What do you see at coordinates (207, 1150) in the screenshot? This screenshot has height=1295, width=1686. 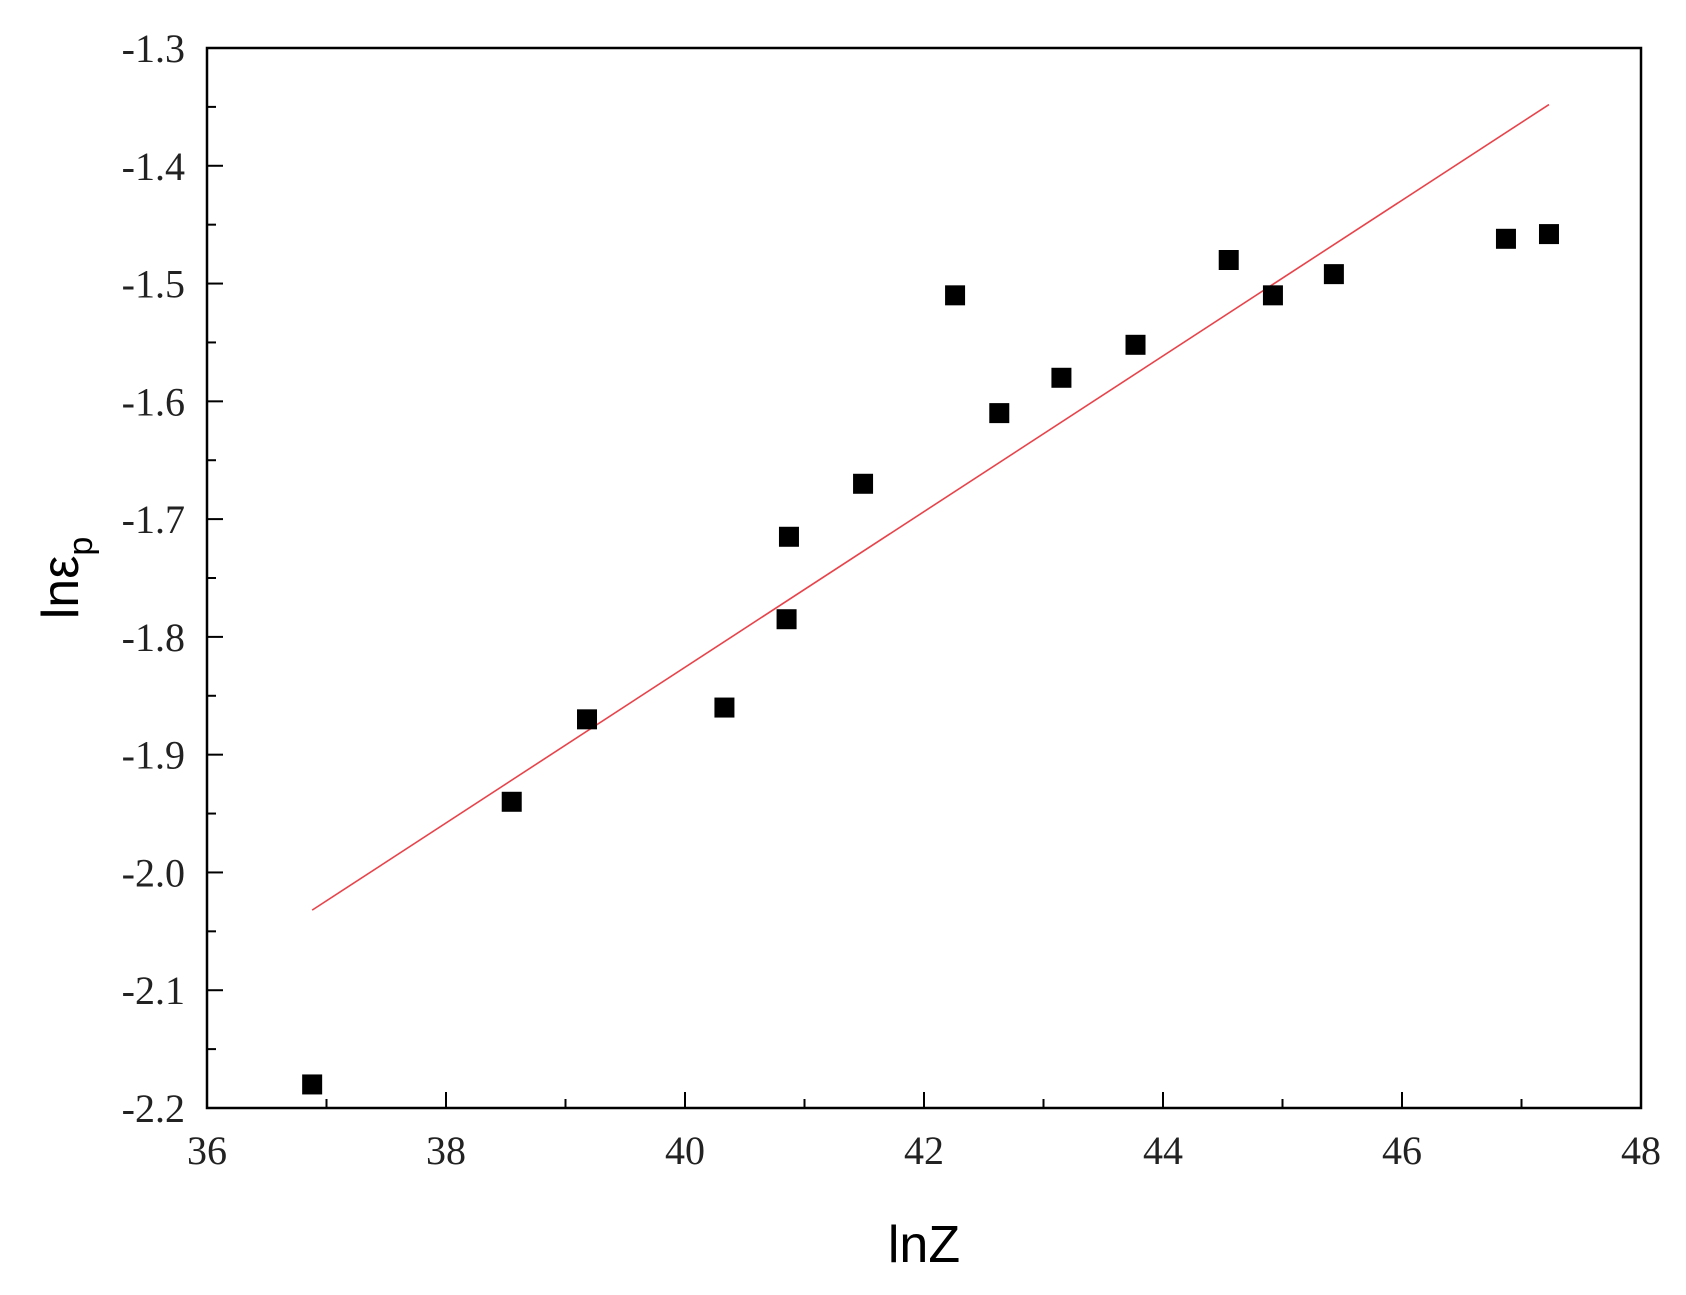 I see `x-tick-label: 36` at bounding box center [207, 1150].